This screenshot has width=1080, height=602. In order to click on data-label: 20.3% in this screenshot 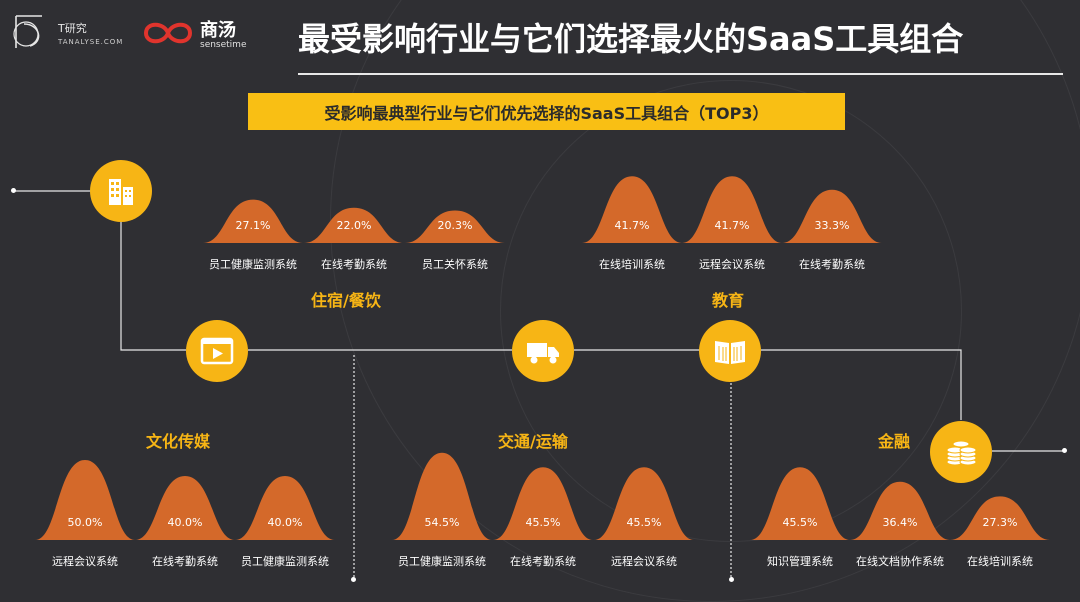, I will do `click(455, 225)`.